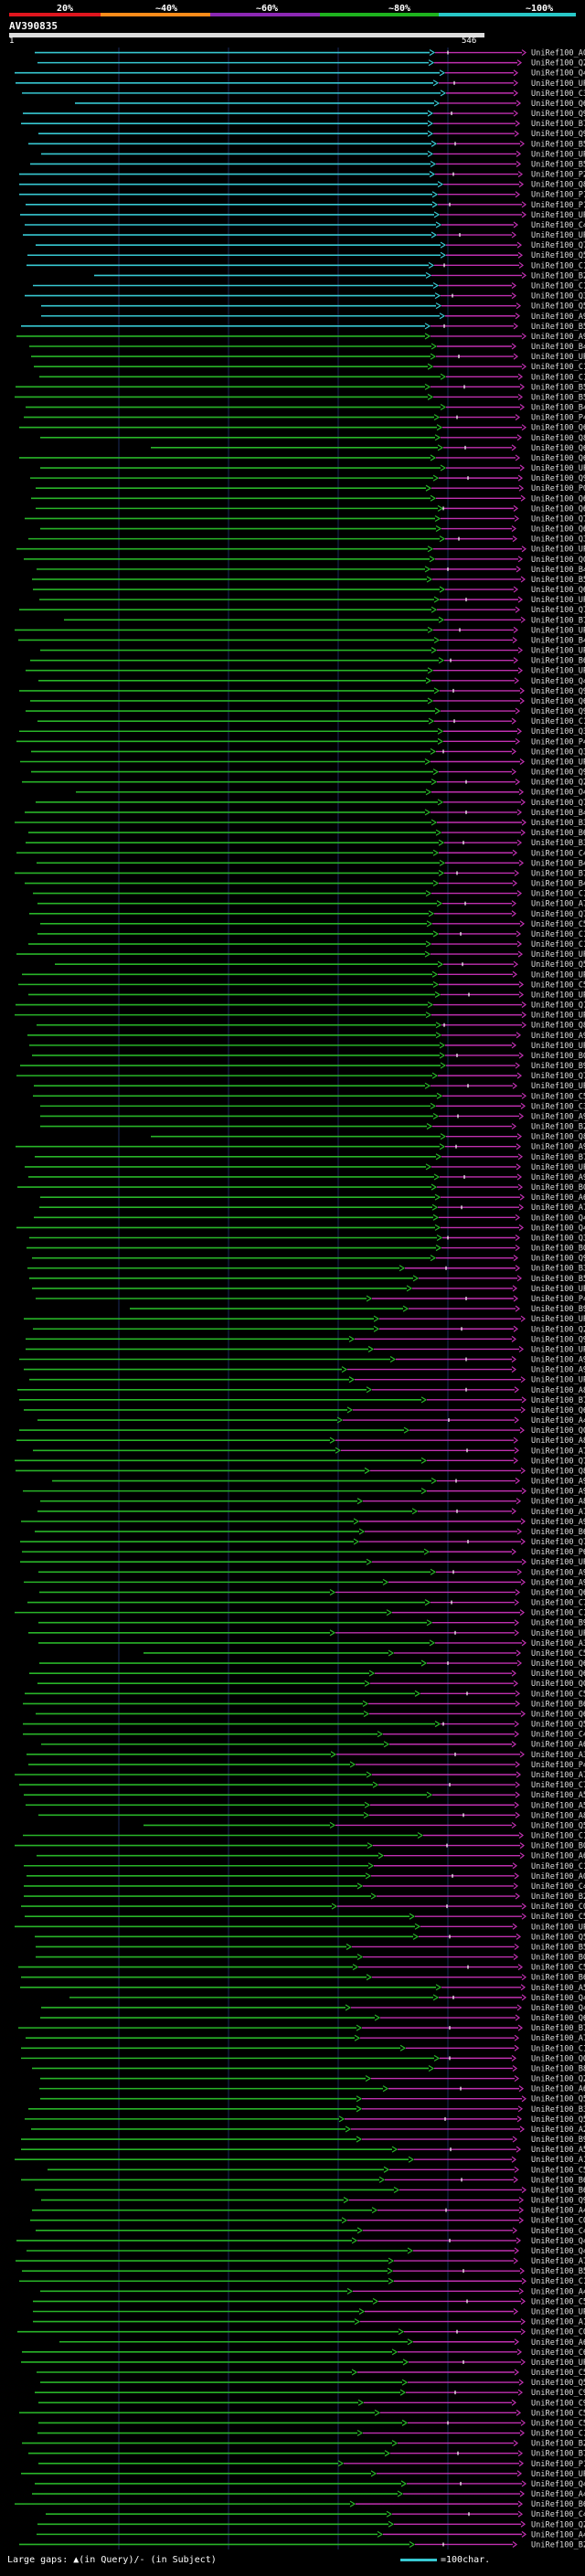  What do you see at coordinates (300, 1147) in the screenshot?
I see `hit-row: UniRef100_A9SNH3` at bounding box center [300, 1147].